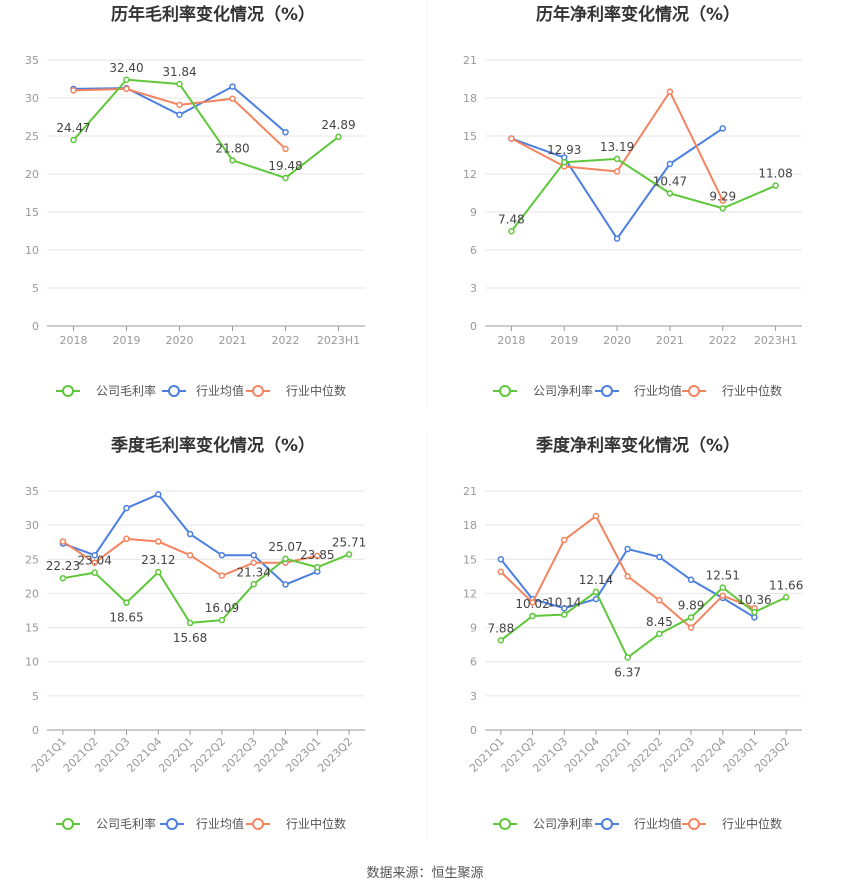 The width and height of the screenshot is (850, 891). Describe the element at coordinates (563, 390) in the screenshot. I see `legend-label: 公司净利率` at that location.